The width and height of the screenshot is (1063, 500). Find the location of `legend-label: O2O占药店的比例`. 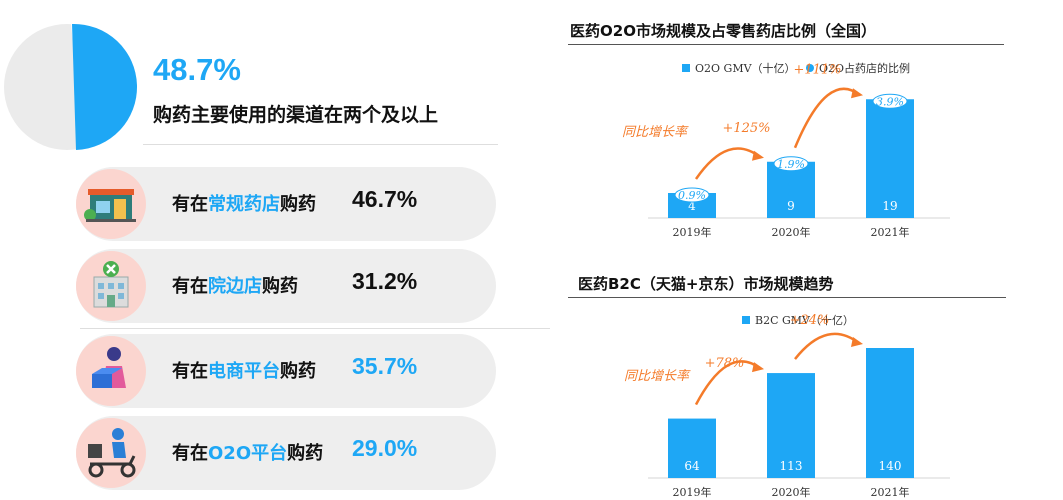

legend-label: O2O占药店的比例 is located at coordinates (864, 68).